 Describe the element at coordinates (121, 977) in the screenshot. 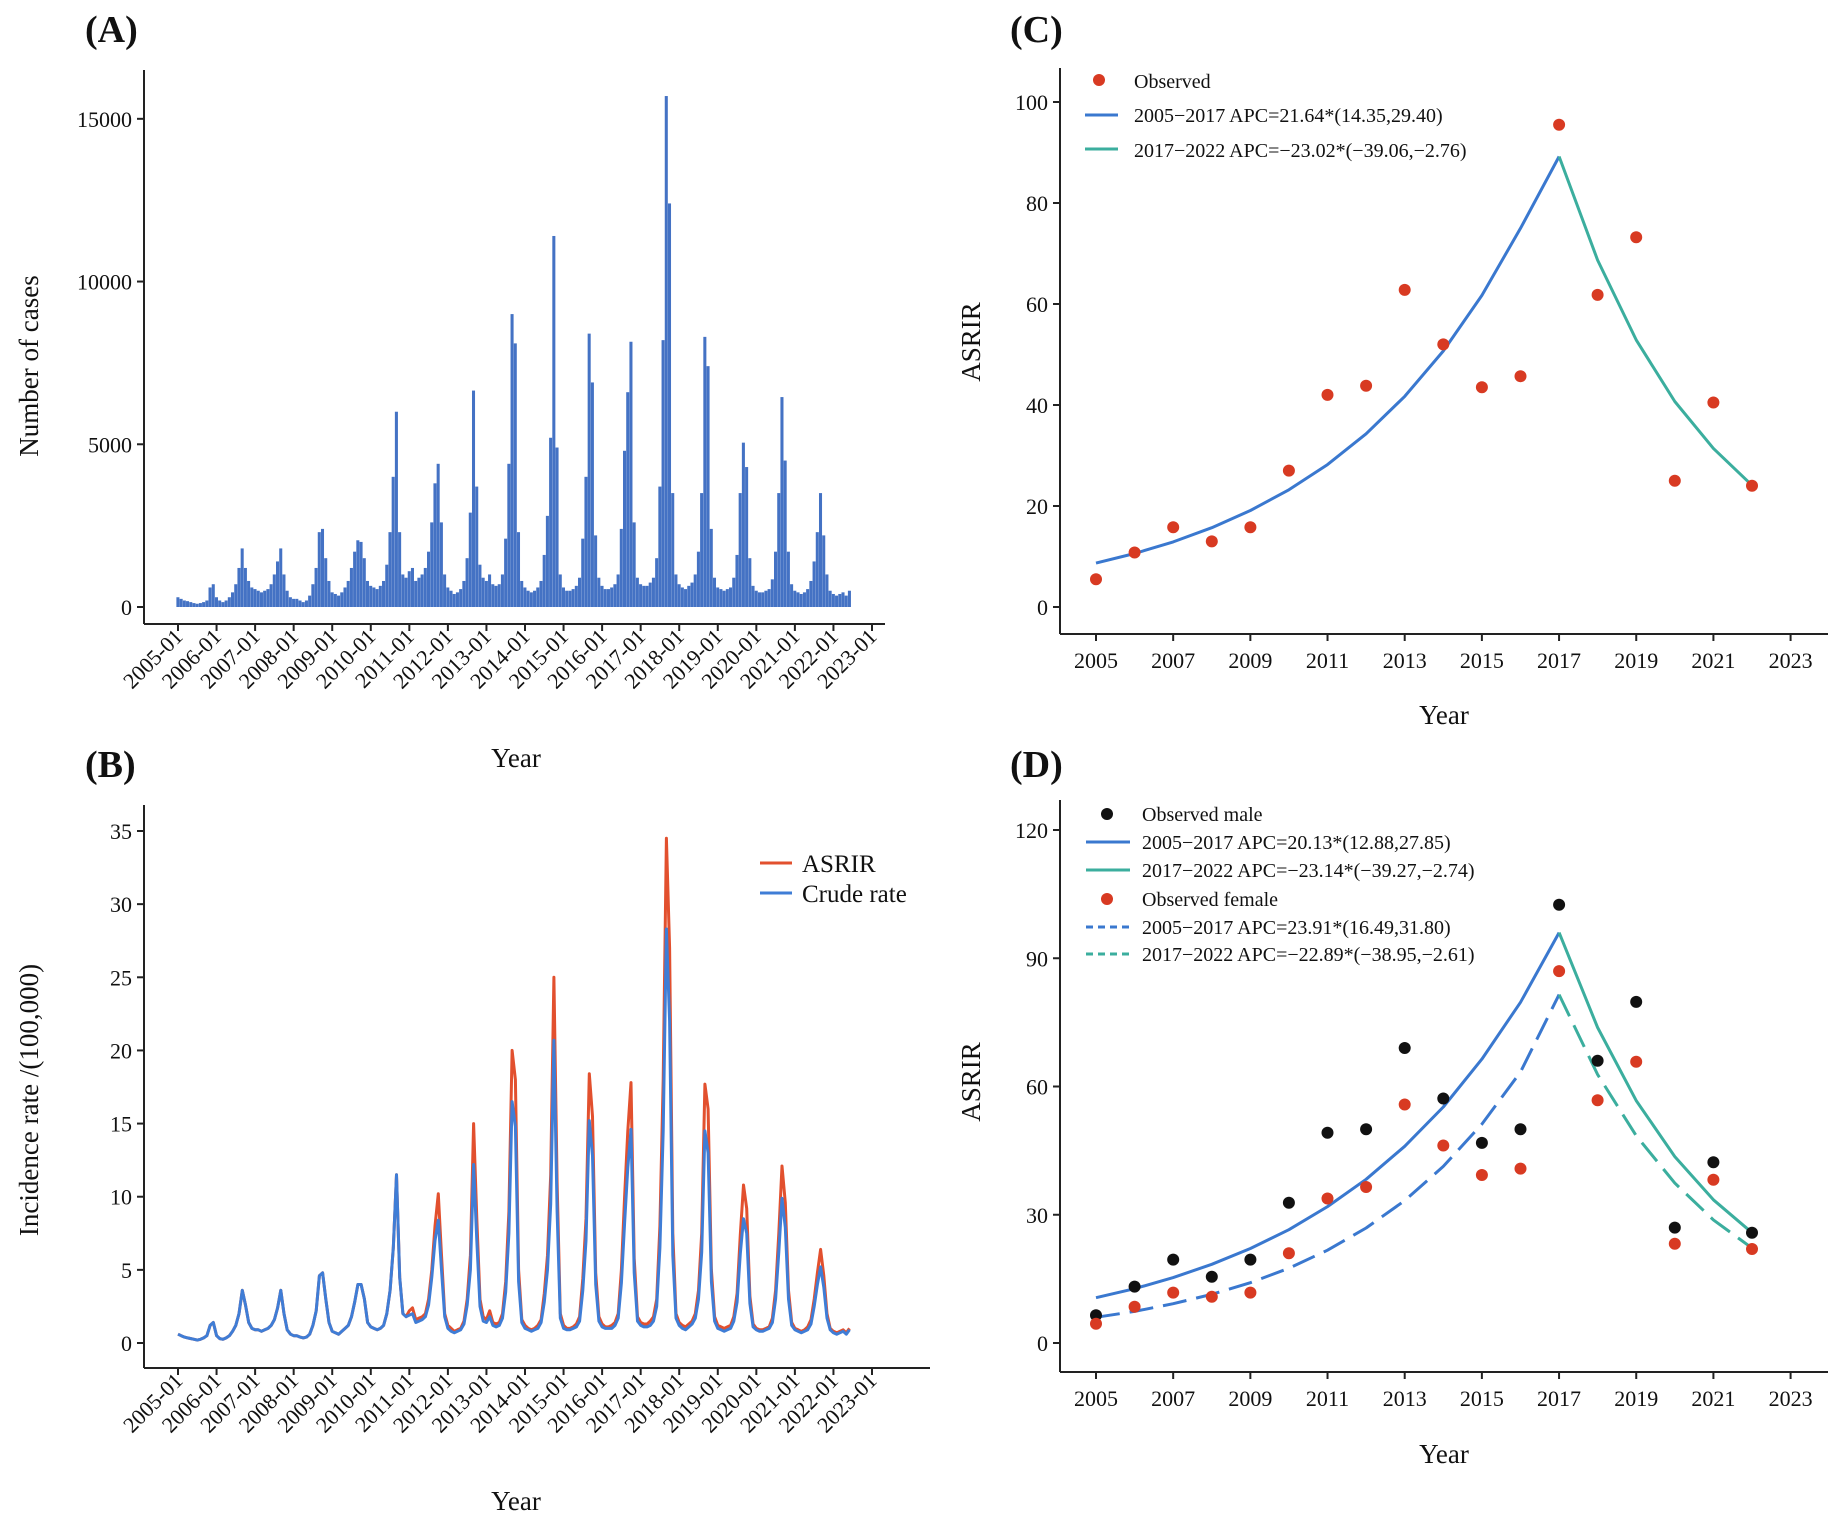

I see `y-tick-label-25: 25` at that location.